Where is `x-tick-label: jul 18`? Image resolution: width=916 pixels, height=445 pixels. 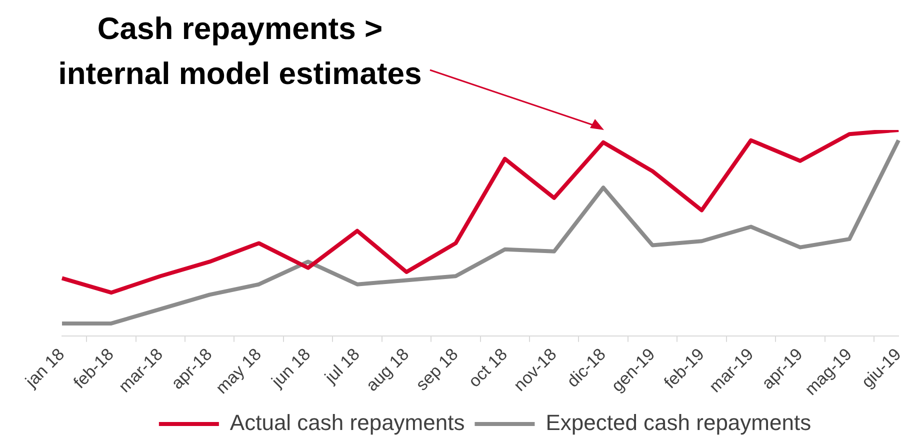 x-tick-label: jul 18 is located at coordinates (342, 366).